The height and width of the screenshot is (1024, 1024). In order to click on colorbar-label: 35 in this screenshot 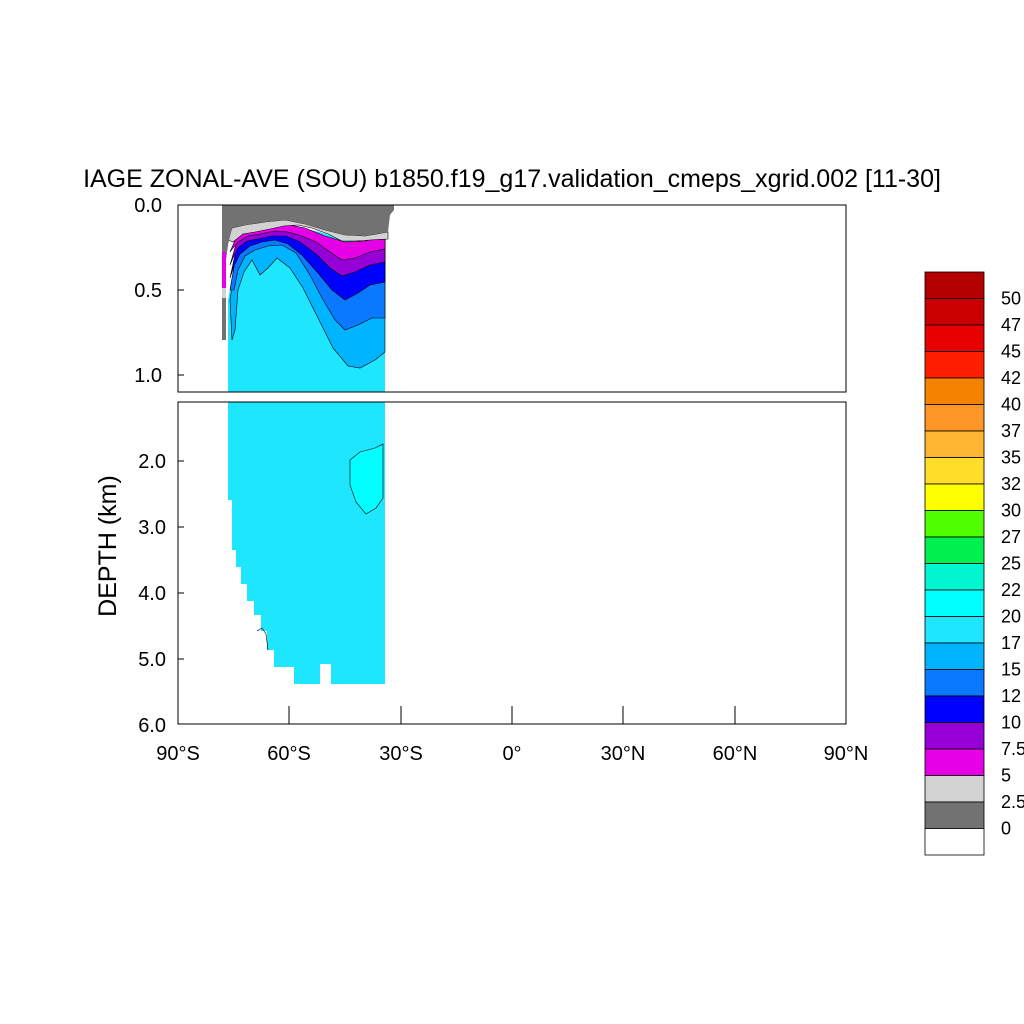, I will do `click(1011, 458)`.